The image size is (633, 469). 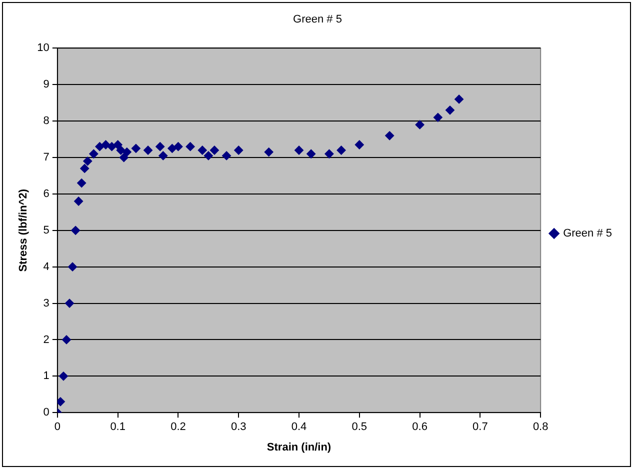 What do you see at coordinates (24, 230) in the screenshot?
I see `y-axis-title: Stress (lbf/in^2)` at bounding box center [24, 230].